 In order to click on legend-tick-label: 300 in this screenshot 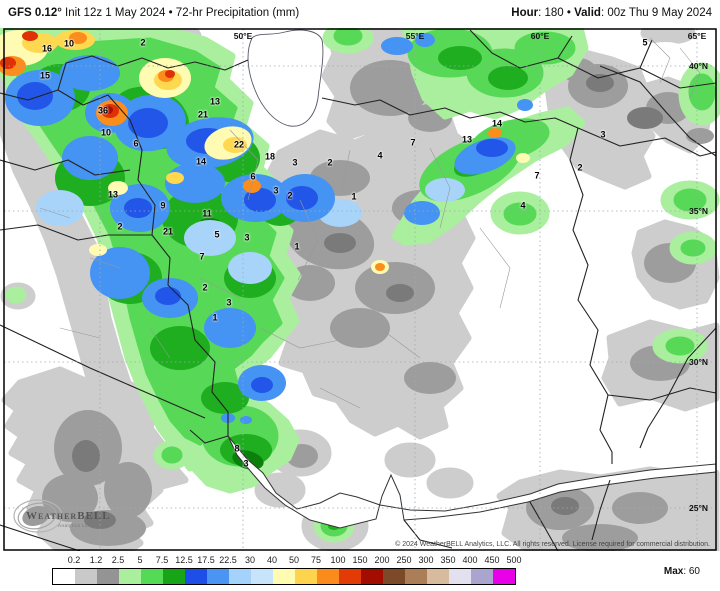, I will do `click(426, 560)`.